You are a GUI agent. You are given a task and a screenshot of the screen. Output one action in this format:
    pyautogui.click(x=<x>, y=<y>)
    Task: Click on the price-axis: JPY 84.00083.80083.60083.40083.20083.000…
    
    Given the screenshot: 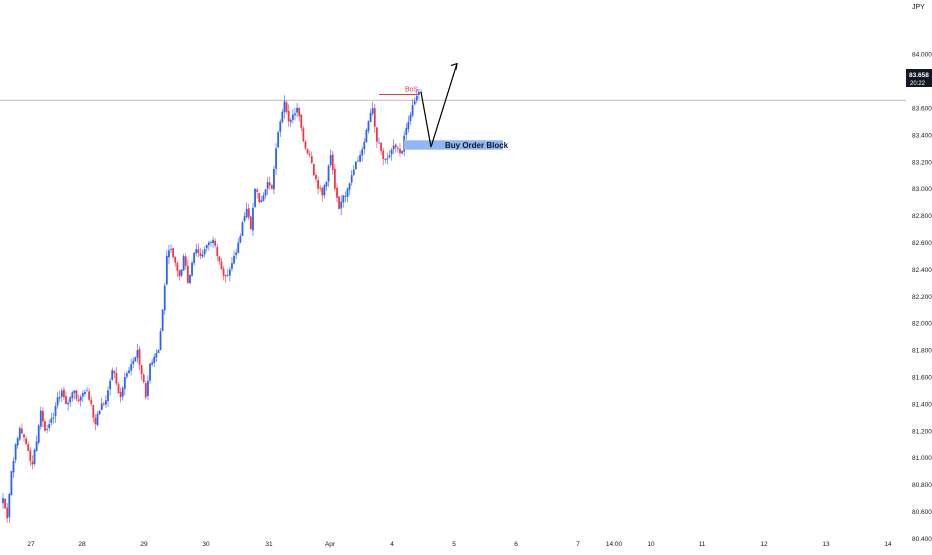 What is the action you would take?
    pyautogui.click(x=922, y=277)
    